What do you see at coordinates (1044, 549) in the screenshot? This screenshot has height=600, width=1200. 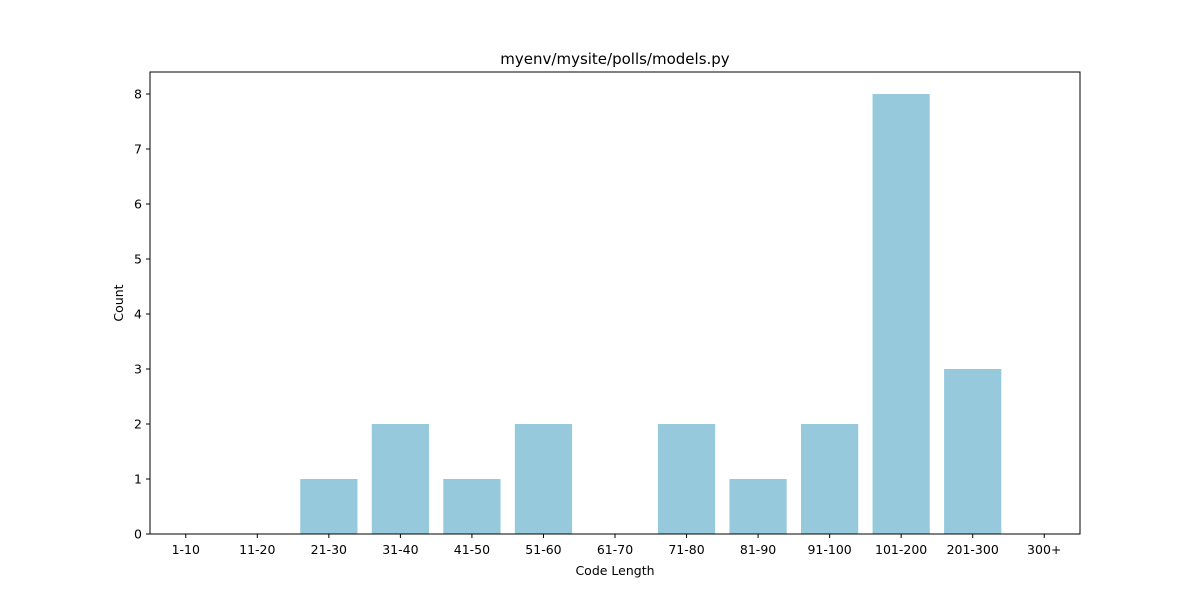 I see `x-tick-label: 300+` at bounding box center [1044, 549].